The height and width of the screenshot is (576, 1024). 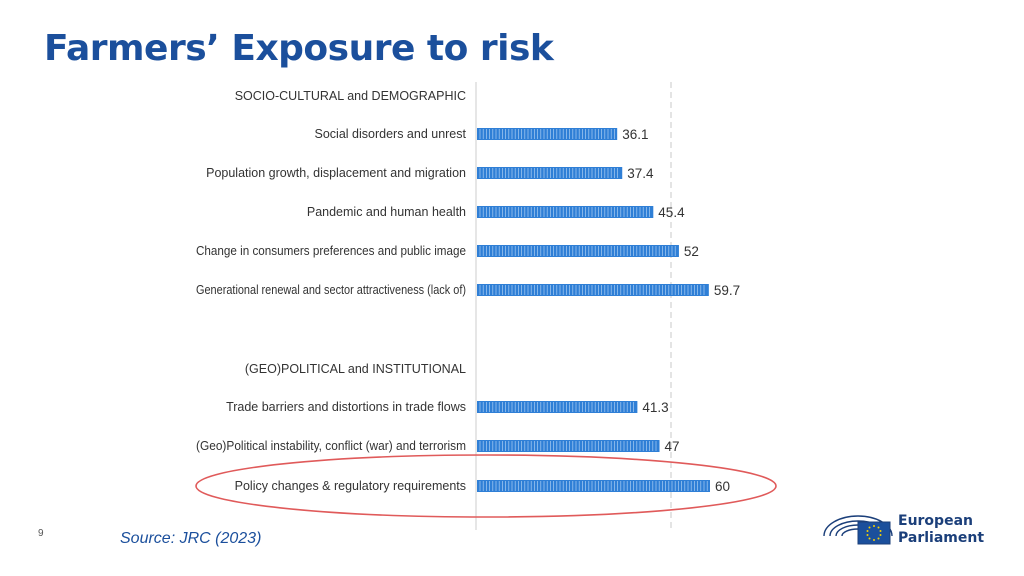 I want to click on data-label: 36.1, so click(x=635, y=134).